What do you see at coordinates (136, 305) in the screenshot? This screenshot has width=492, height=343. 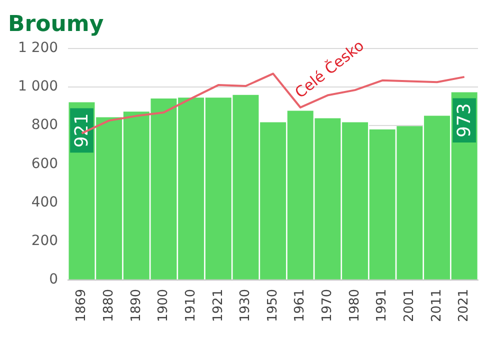 I see `x-tick-label: 1890` at bounding box center [136, 305].